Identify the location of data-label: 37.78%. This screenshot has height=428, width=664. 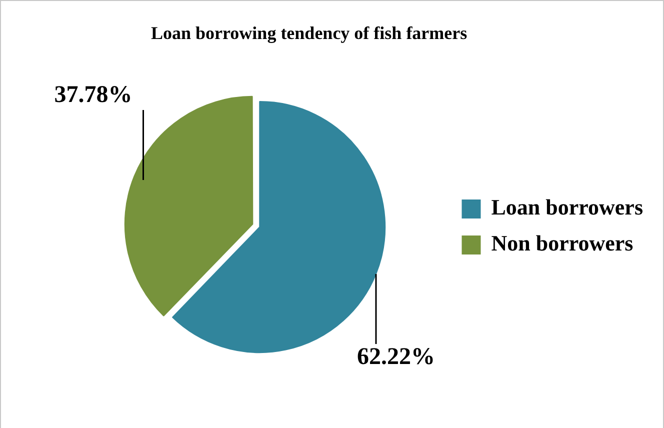
(93, 95).